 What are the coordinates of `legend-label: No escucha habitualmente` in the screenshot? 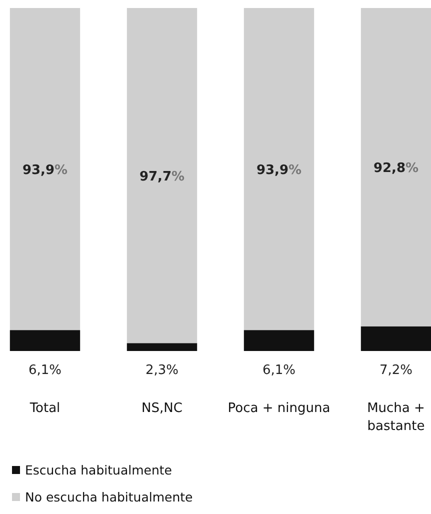 It's located at (109, 497).